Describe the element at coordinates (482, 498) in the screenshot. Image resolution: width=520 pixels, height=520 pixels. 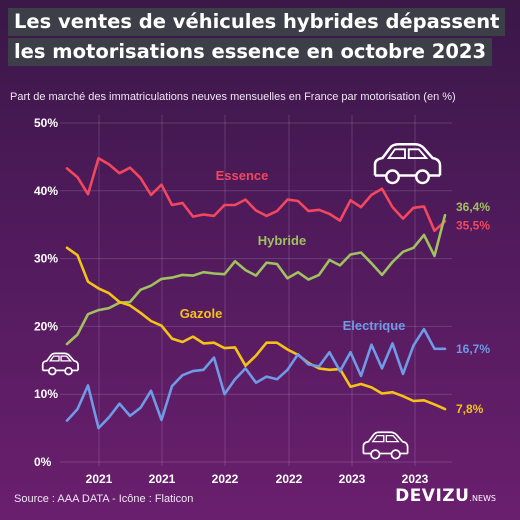
I see `logo-suffix: .NEWS` at that location.